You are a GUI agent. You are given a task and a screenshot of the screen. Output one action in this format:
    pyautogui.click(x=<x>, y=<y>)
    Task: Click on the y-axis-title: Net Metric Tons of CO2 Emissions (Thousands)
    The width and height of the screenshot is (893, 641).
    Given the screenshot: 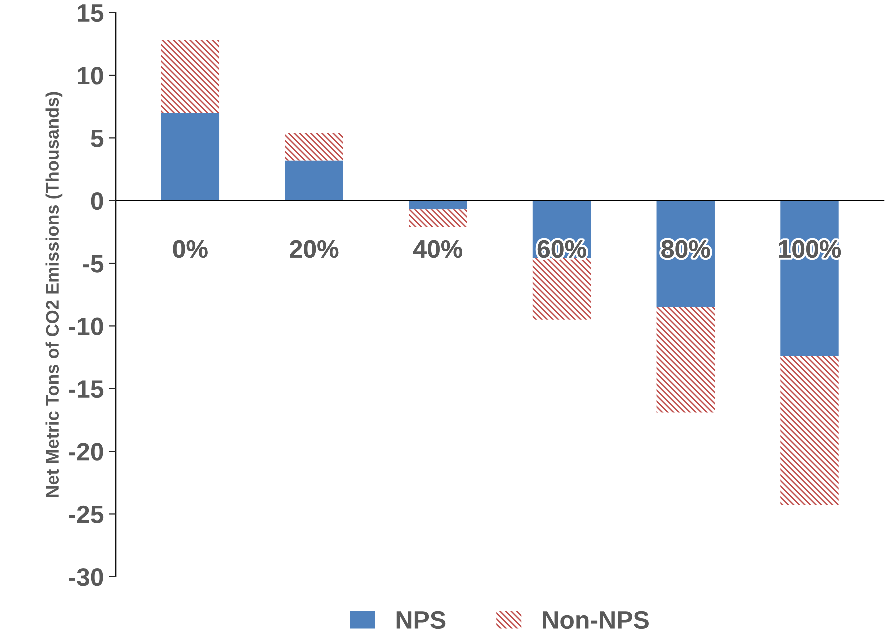 What is the action you would take?
    pyautogui.click(x=54, y=295)
    